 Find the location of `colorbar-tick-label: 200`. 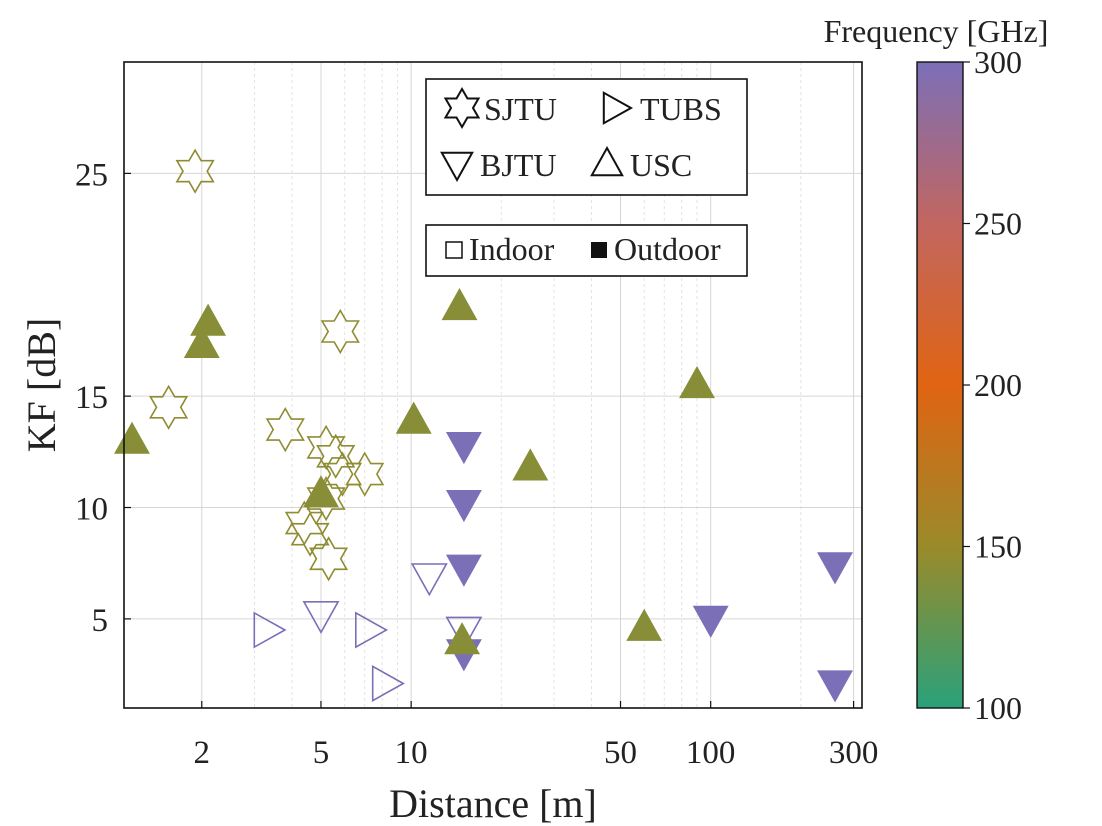

colorbar-tick-label: 200 is located at coordinates (998, 385).